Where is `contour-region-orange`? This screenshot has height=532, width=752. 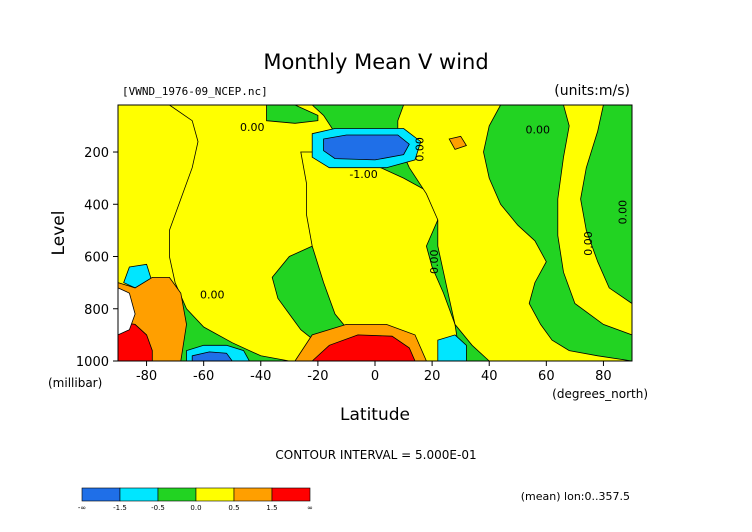
contour-region-orange is located at coordinates (458, 142).